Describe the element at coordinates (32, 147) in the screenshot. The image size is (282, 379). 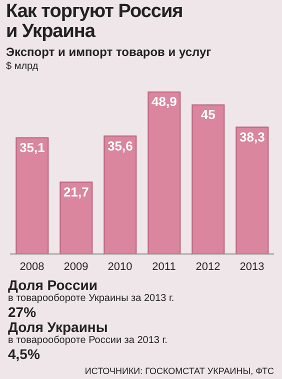
I see `data-label: 35,1` at that location.